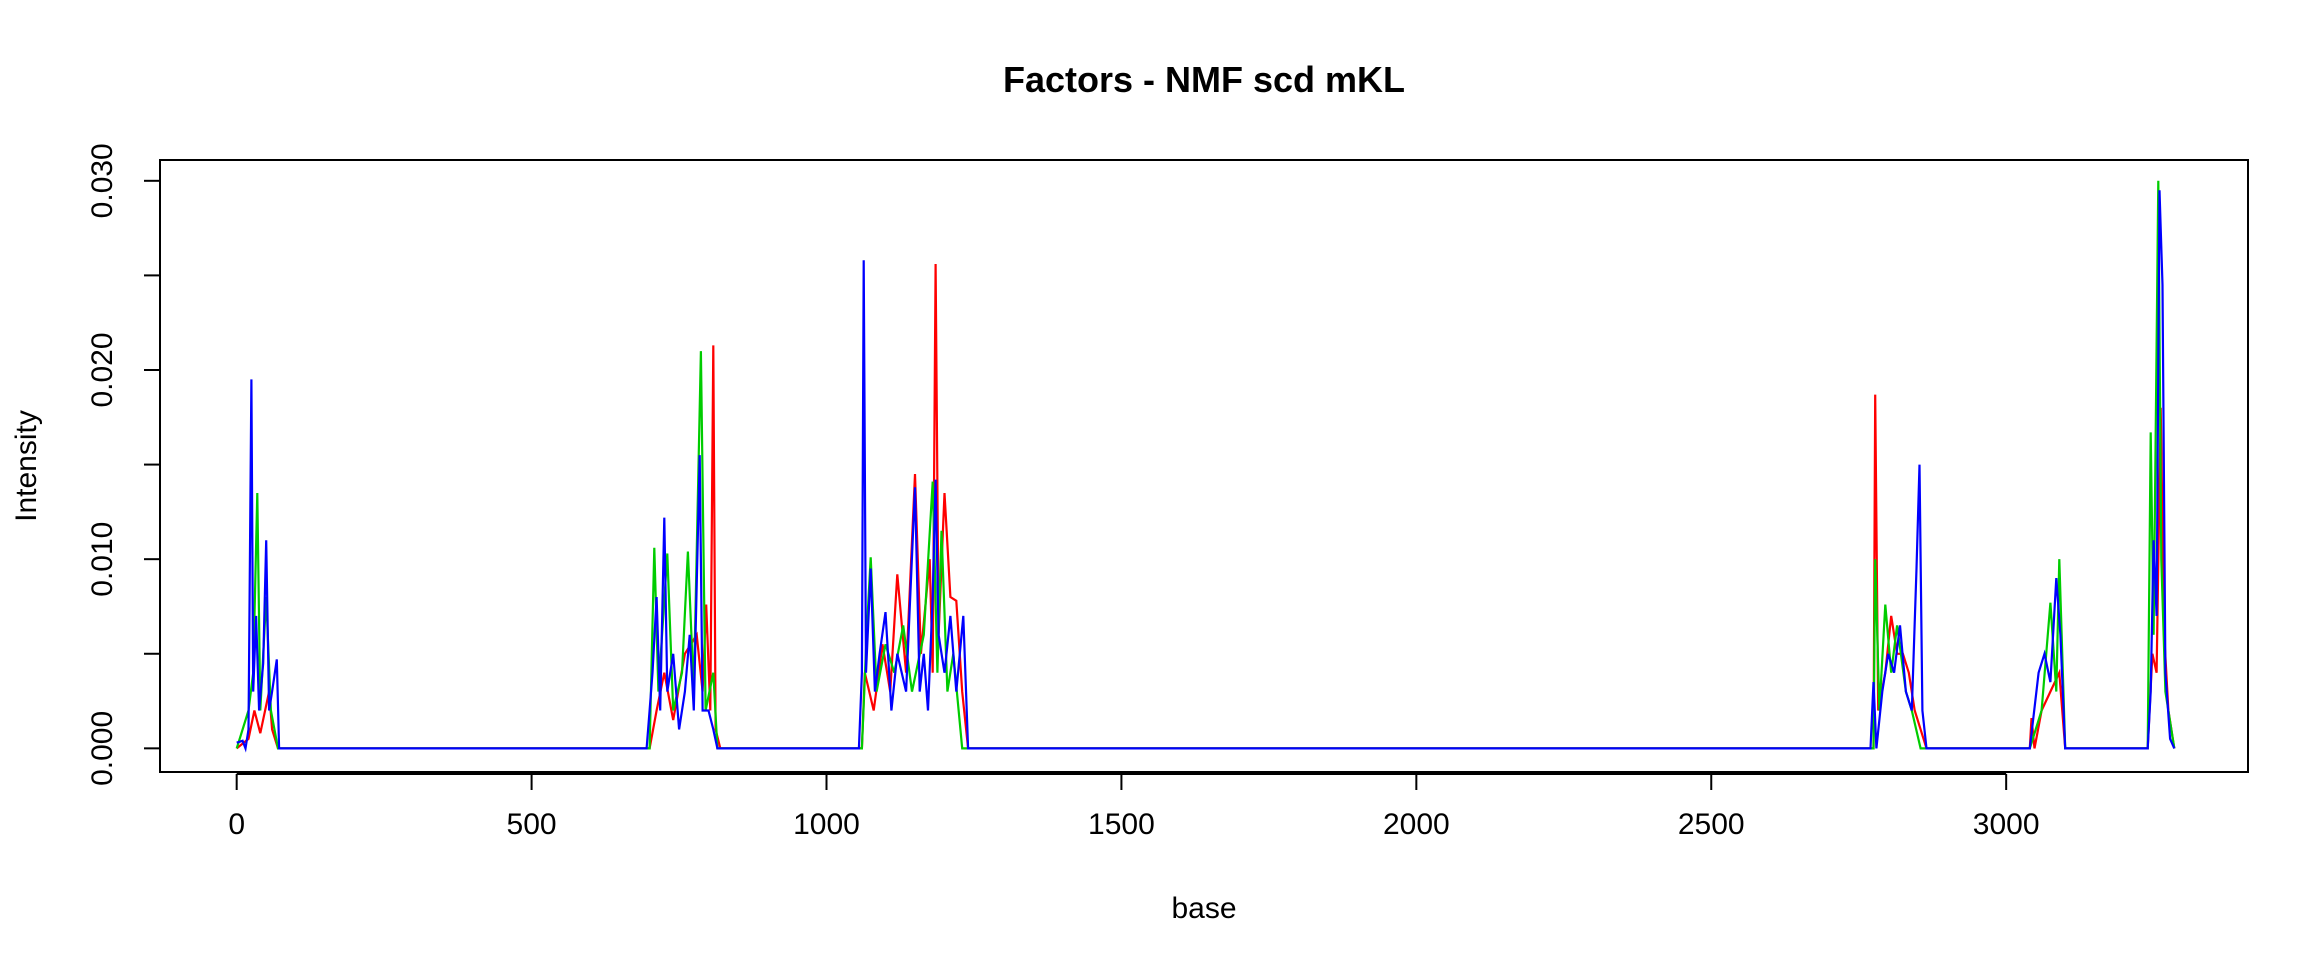  I want to click on x-tick-label: 3000, so click(2006, 824).